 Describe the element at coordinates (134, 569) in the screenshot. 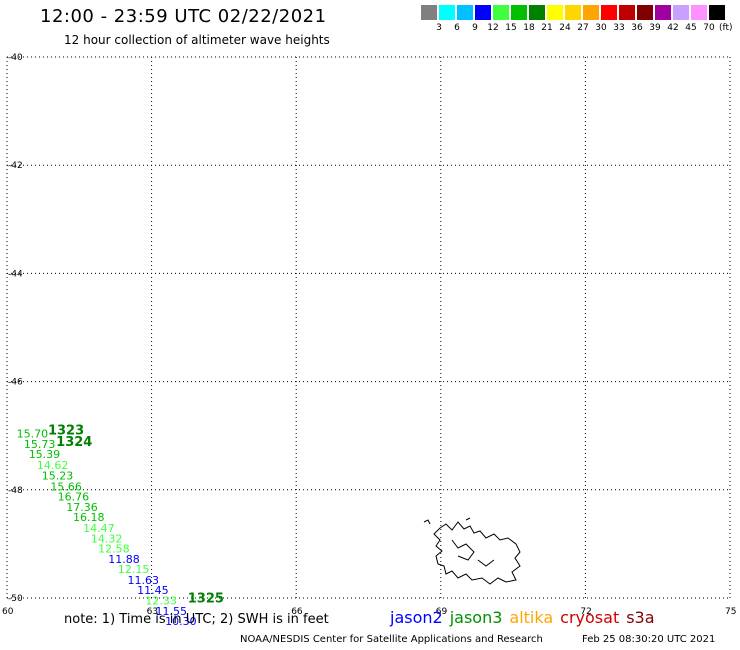

I see `data-point-label: 12.15` at that location.